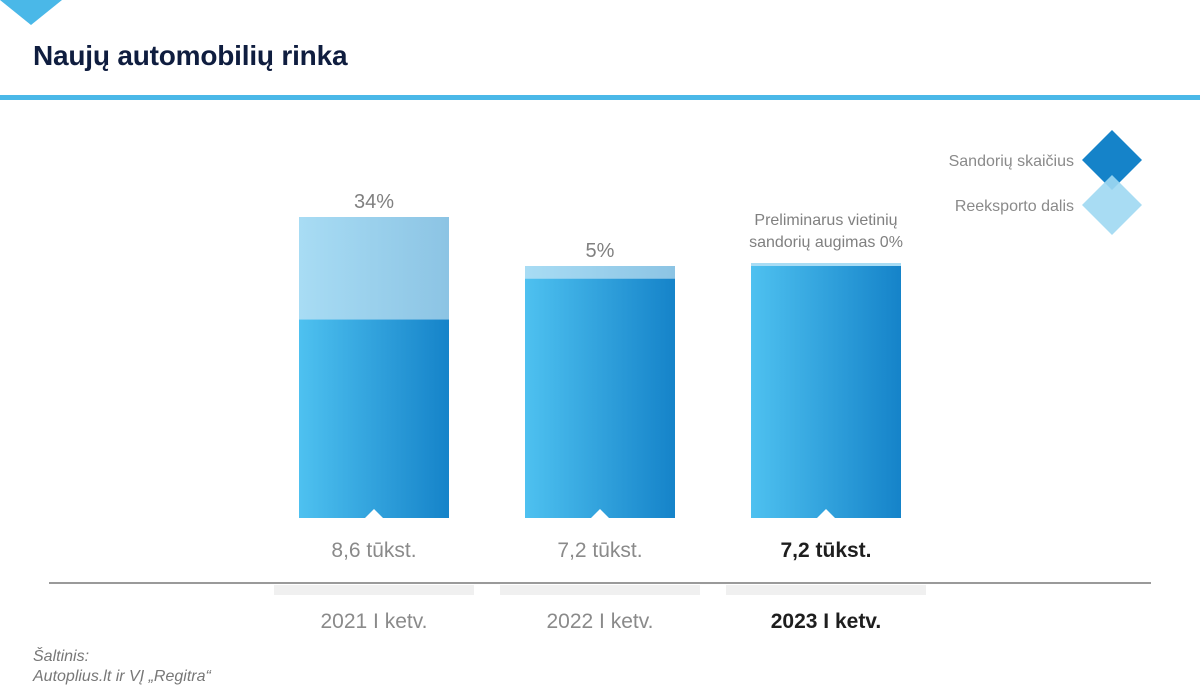 The height and width of the screenshot is (700, 1200). What do you see at coordinates (373, 621) in the screenshot?
I see `category-label: 2021 I ketv.` at bounding box center [373, 621].